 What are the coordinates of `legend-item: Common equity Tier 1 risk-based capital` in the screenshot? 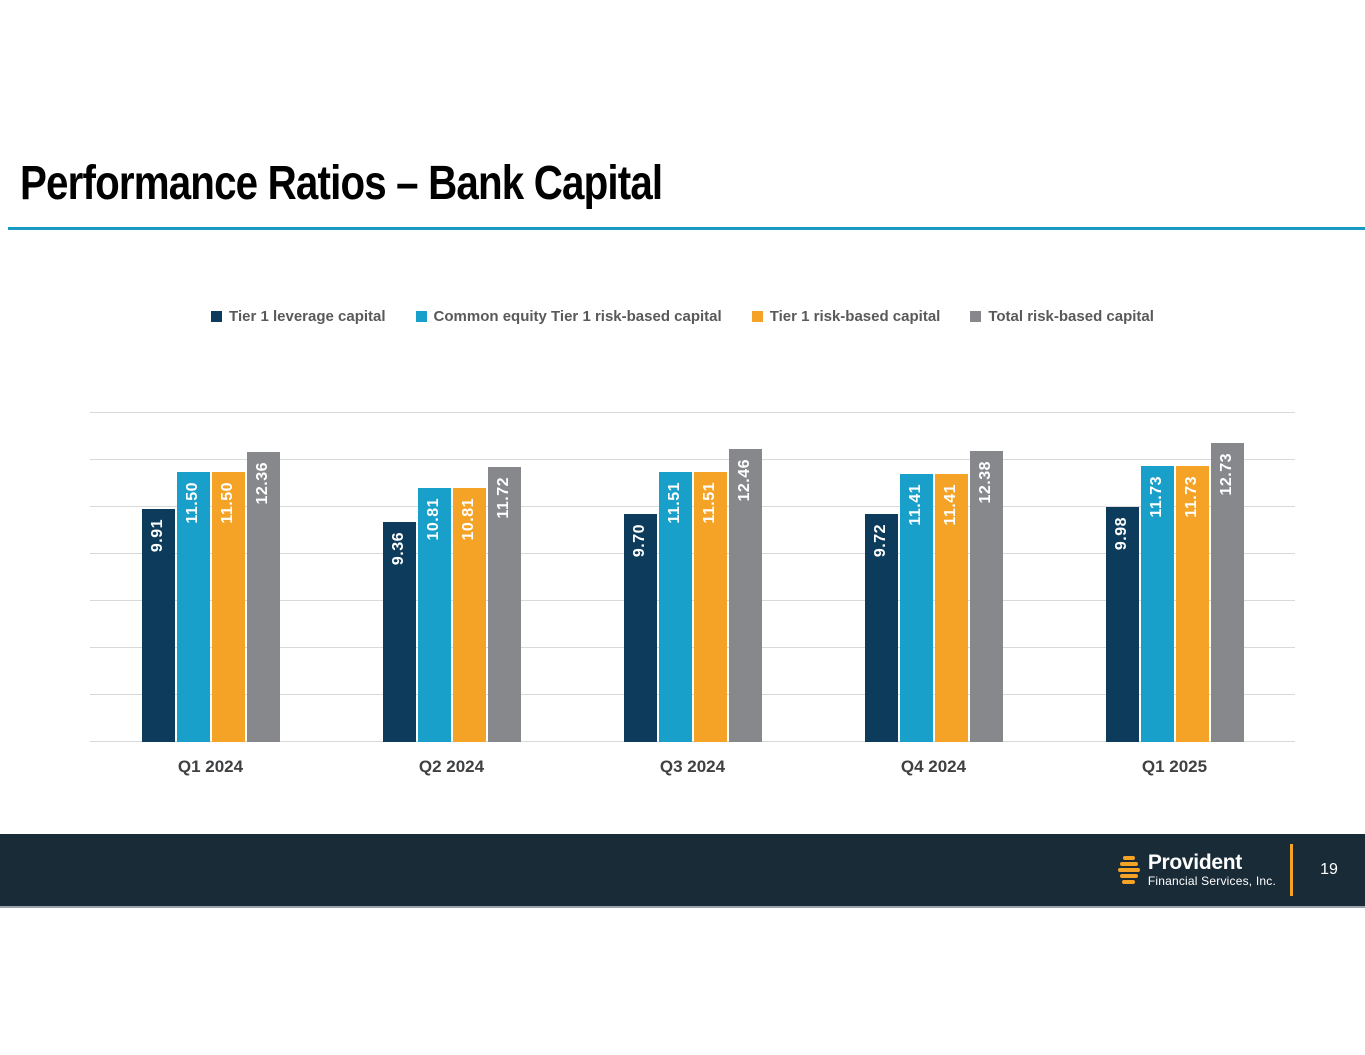 It's located at (568, 316).